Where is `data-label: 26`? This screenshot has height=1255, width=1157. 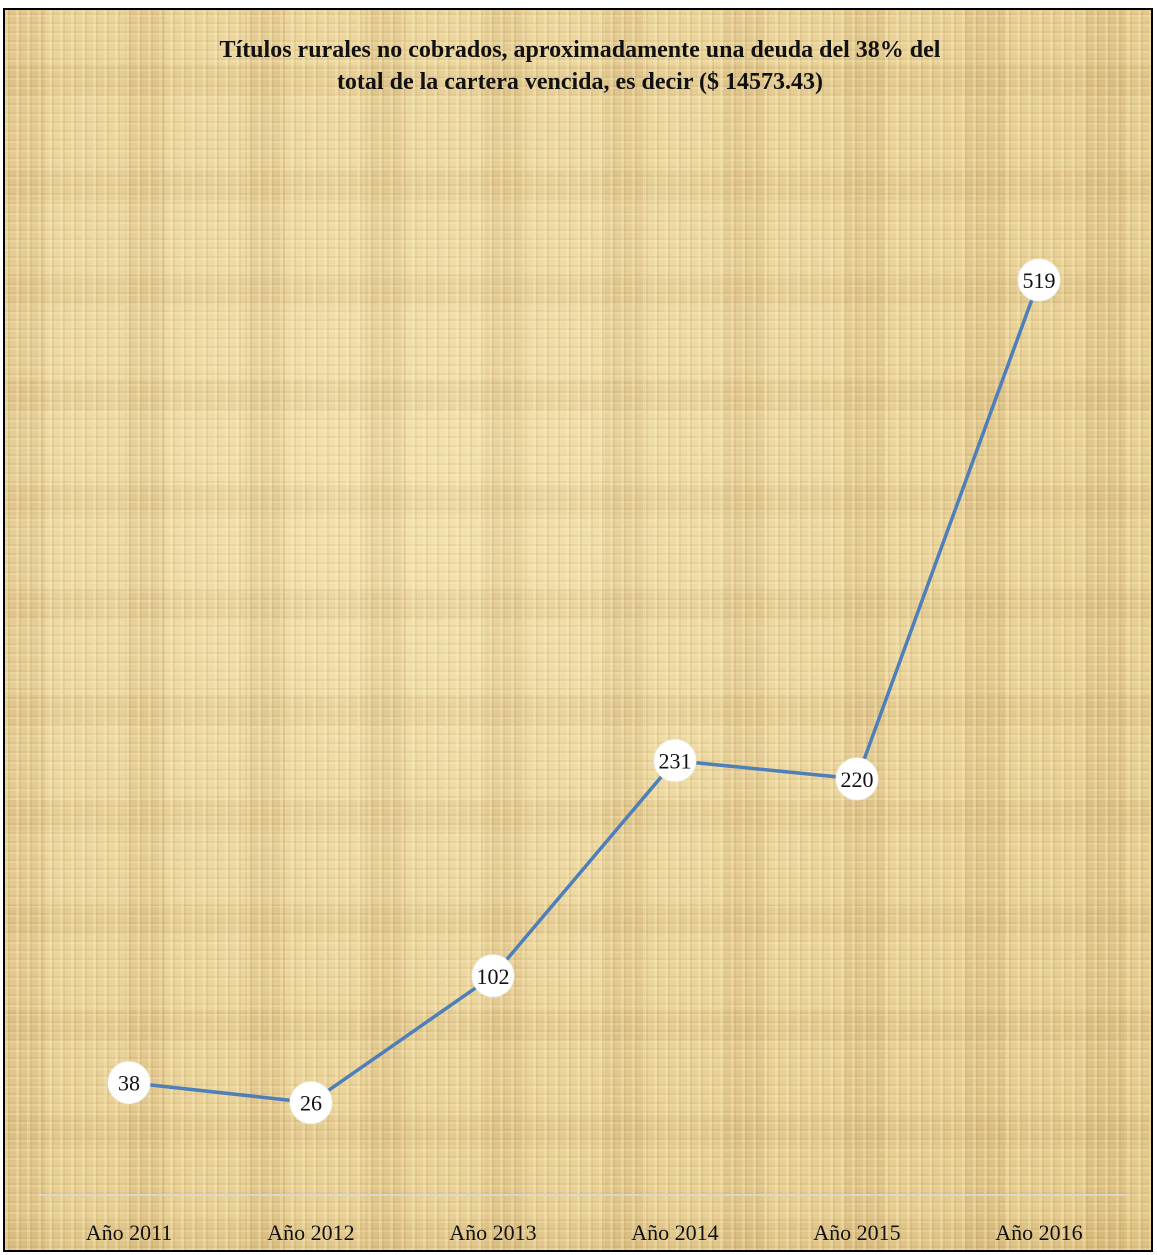 data-label: 26 is located at coordinates (311, 1103).